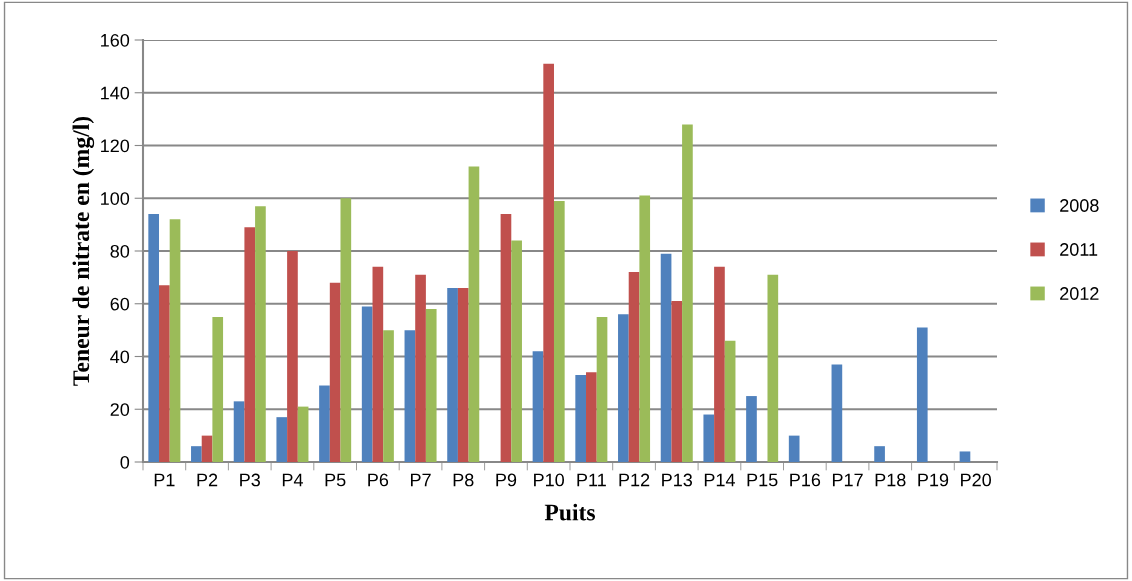 This screenshot has height=581, width=1132. I want to click on x-tick-label: P6, so click(378, 480).